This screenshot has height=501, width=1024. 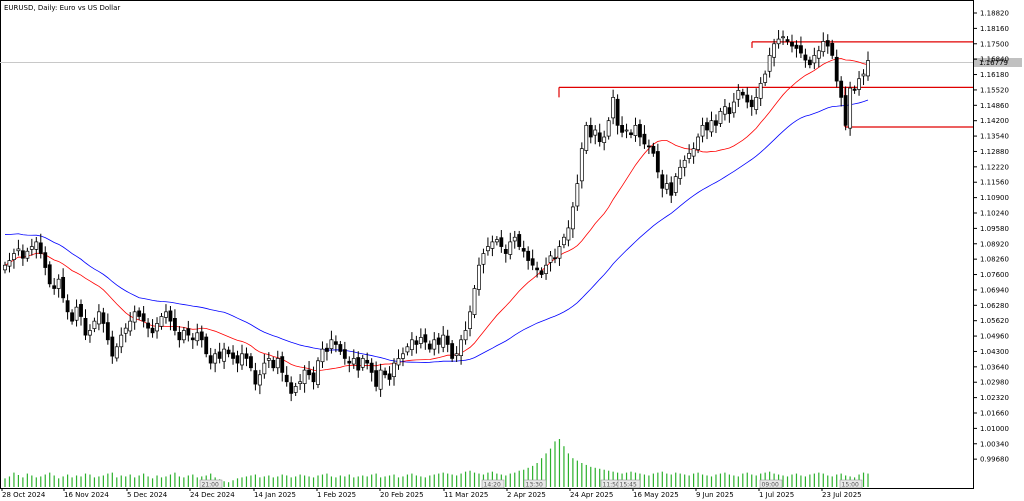 What do you see at coordinates (86, 495) in the screenshot?
I see `x-tick-label: 16 Nov 2024` at bounding box center [86, 495].